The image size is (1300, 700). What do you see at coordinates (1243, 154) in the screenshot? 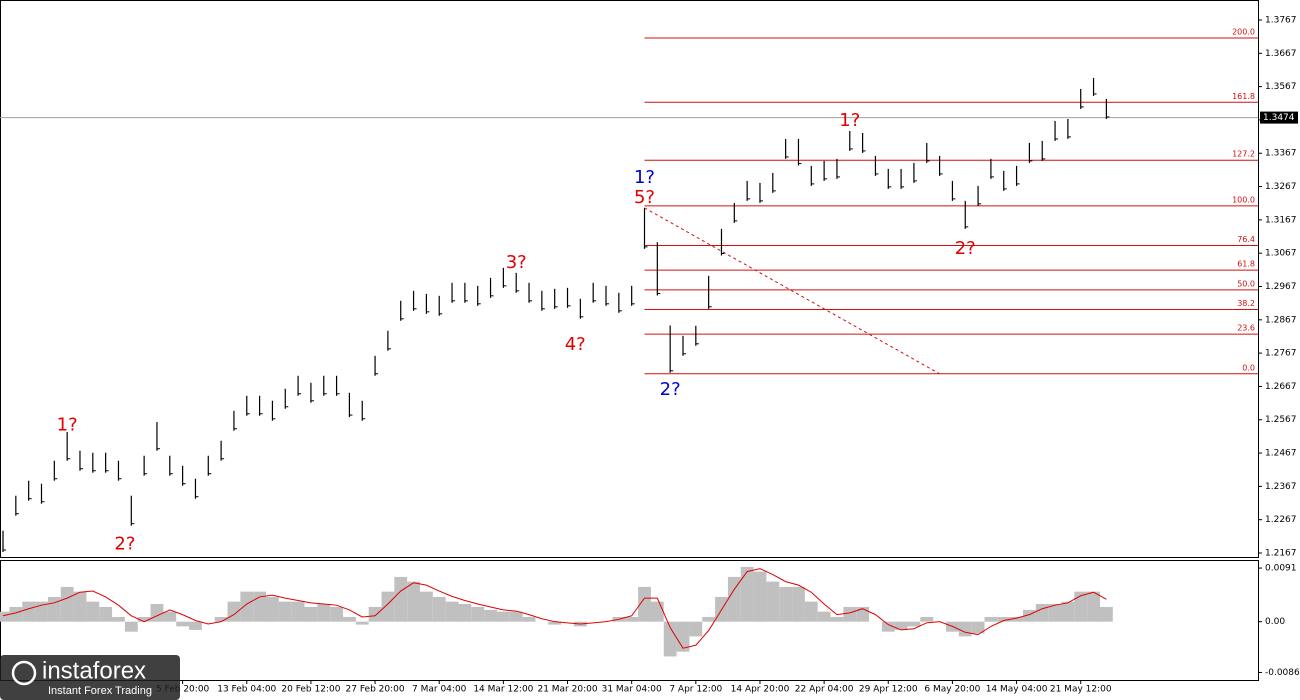
I see `fib-label: 127.2` at bounding box center [1243, 154].